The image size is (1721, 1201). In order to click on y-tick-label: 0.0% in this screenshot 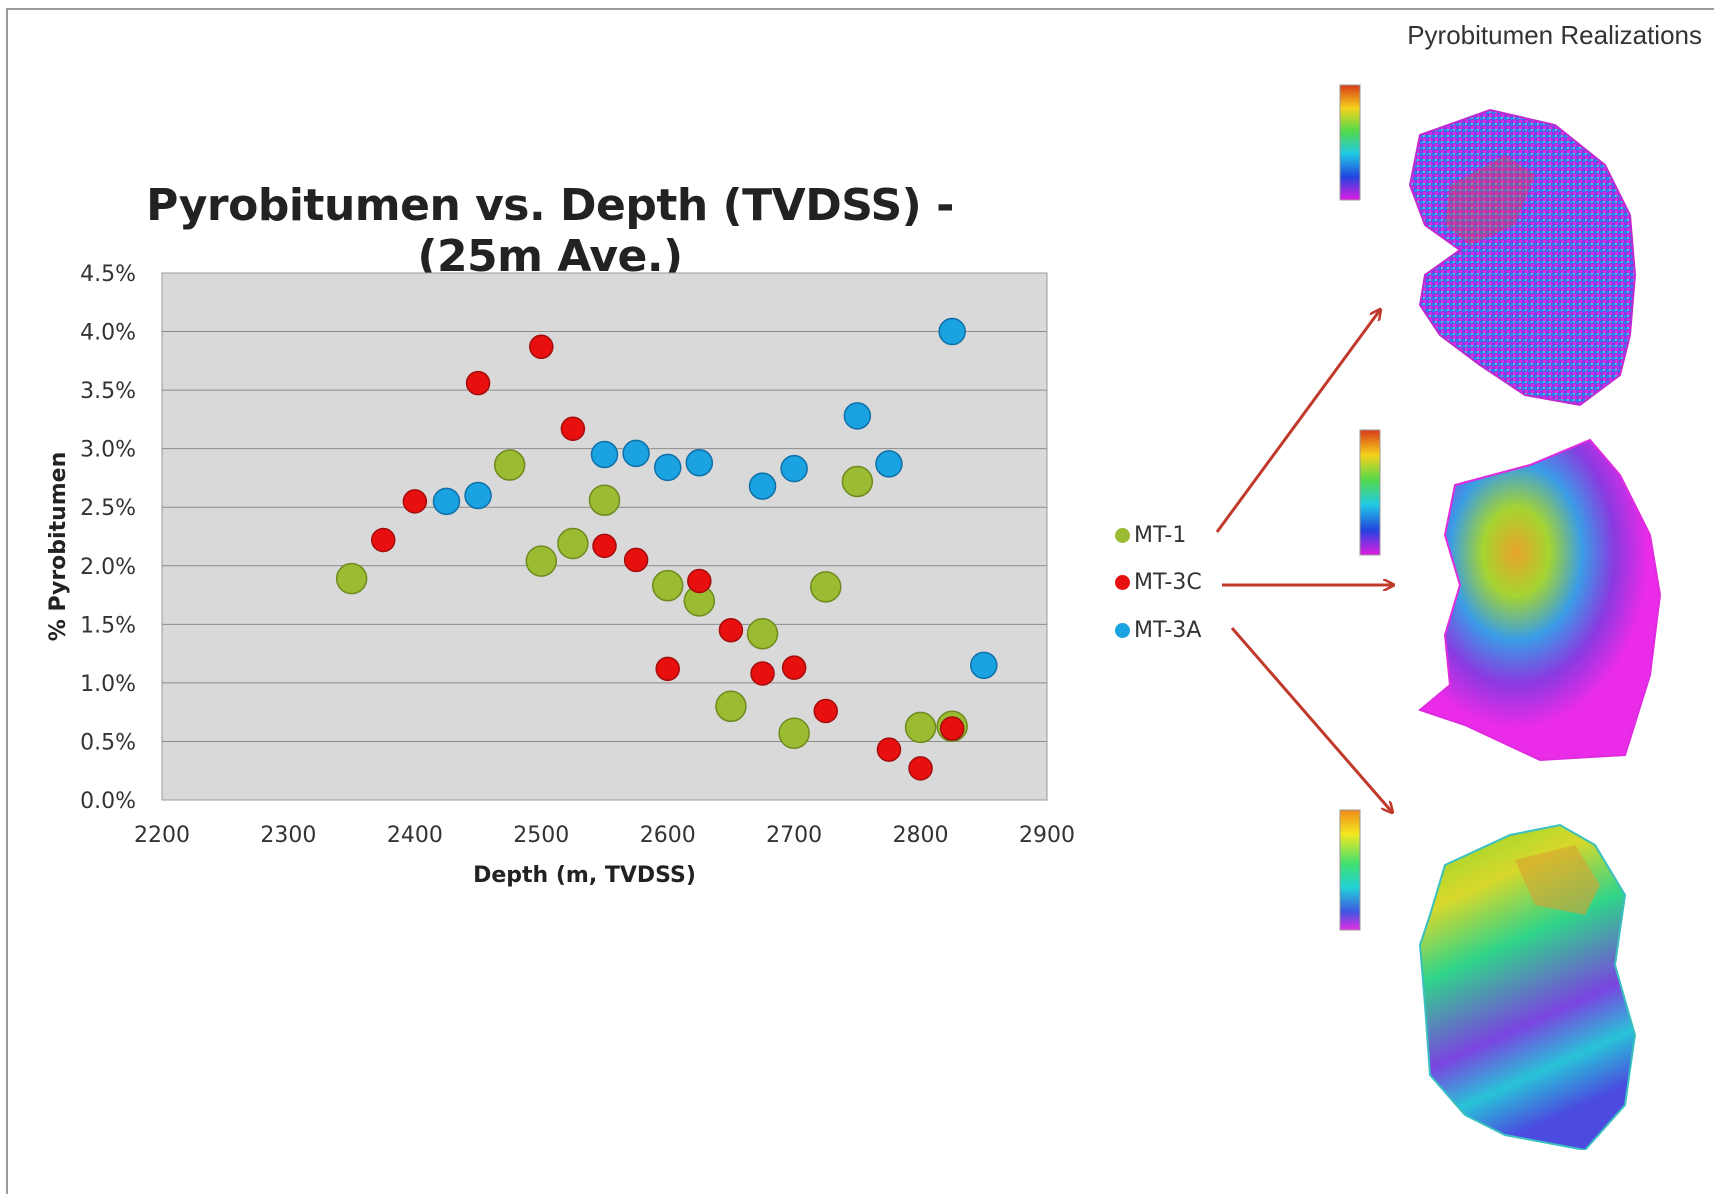, I will do `click(108, 801)`.